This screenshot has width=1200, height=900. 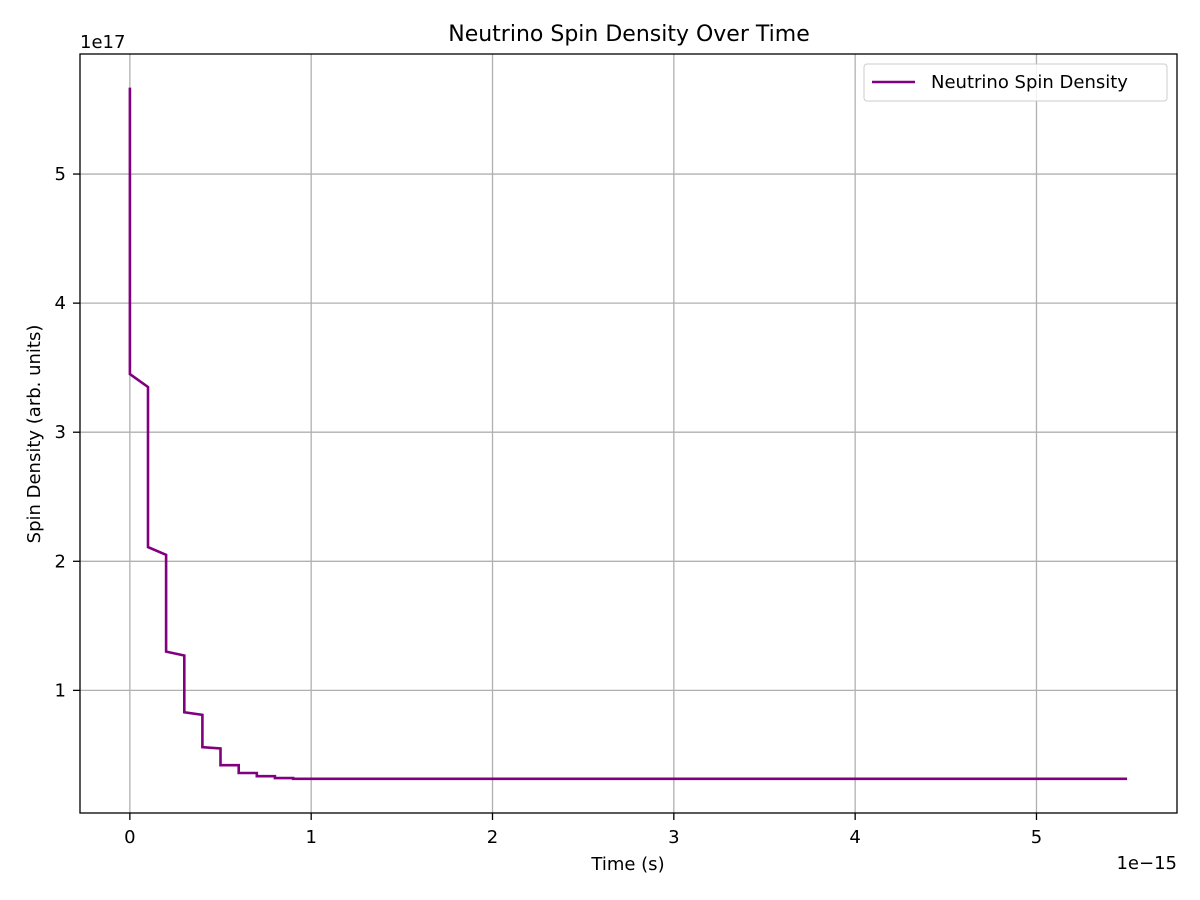 What do you see at coordinates (60, 432) in the screenshot?
I see `y-tick-label: 3` at bounding box center [60, 432].